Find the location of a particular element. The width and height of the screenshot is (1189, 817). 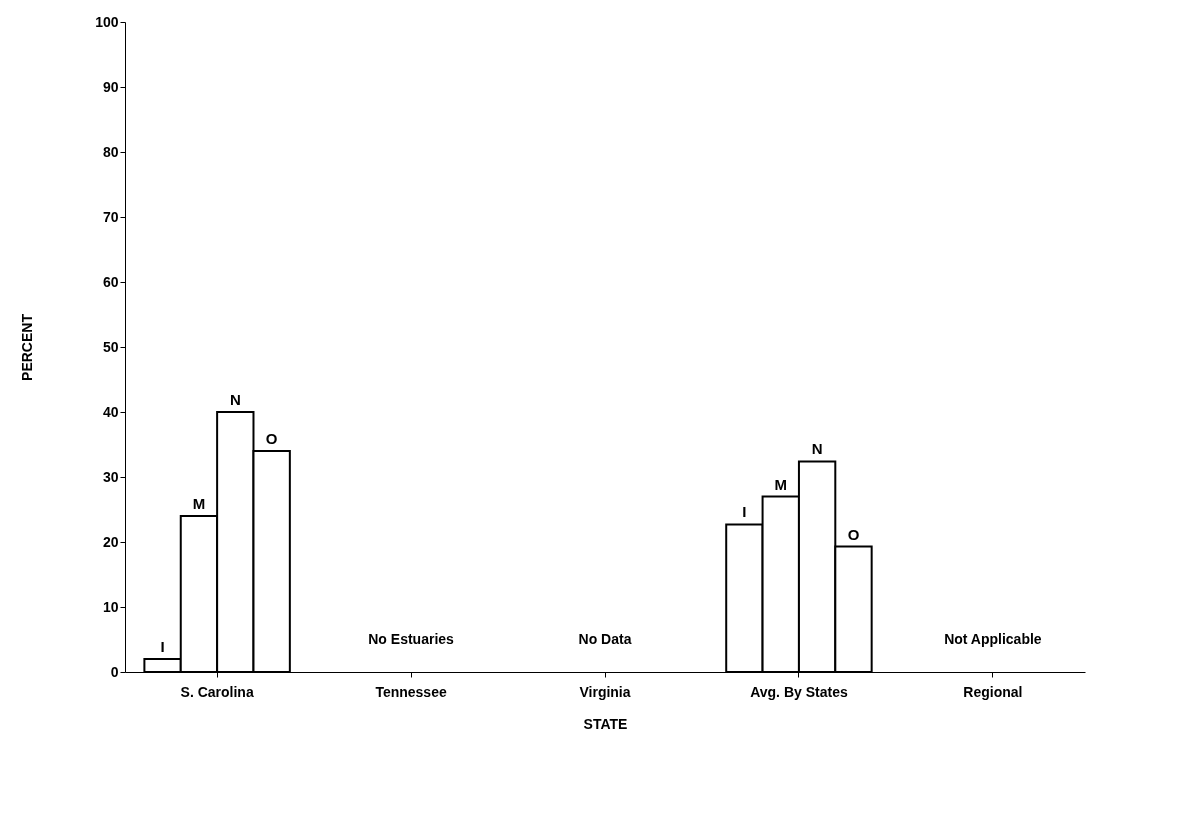

x-tick-label: Virginia is located at coordinates (605, 691).